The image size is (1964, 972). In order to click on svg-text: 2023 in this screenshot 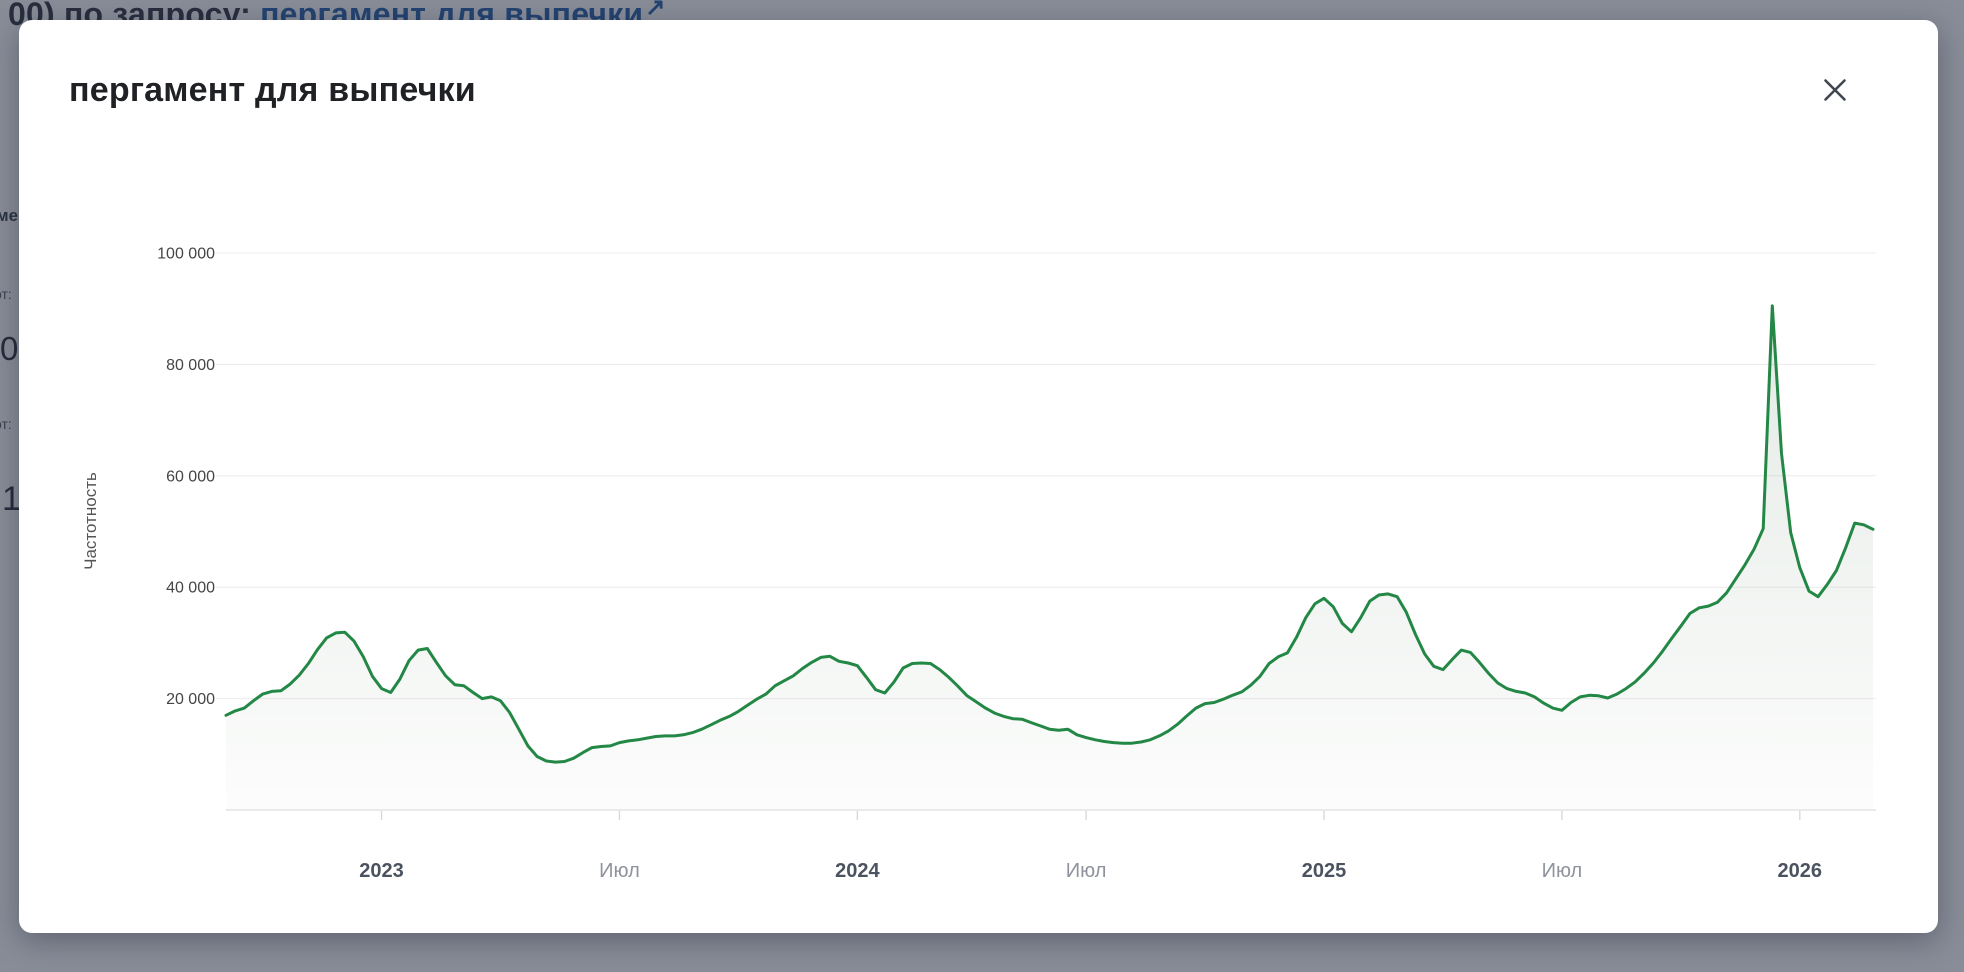, I will do `click(381, 871)`.